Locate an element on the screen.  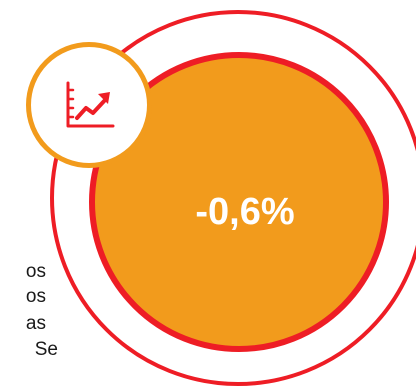
text-line: Se is located at coordinates (46, 349).